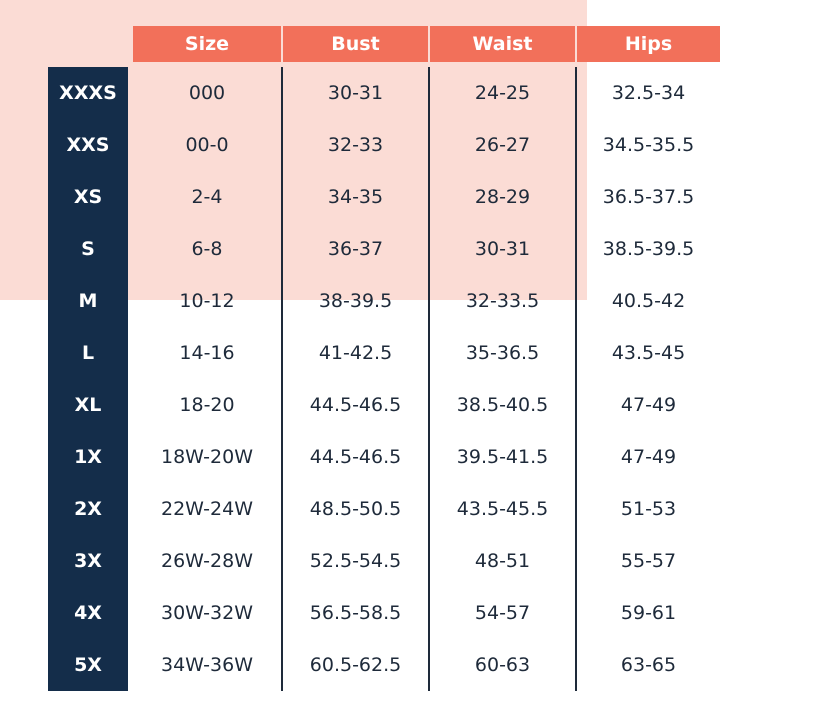 This screenshot has height=702, width=828. What do you see at coordinates (648, 93) in the screenshot?
I see `table-cell: 32.5-34` at bounding box center [648, 93].